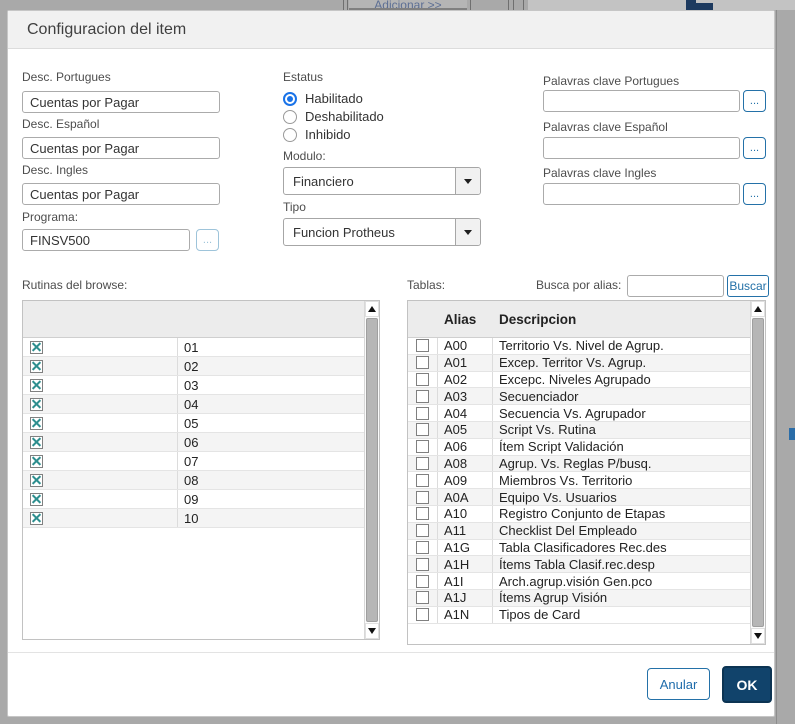  Describe the element at coordinates (675, 286) in the screenshot. I see `busca-alias-input` at that location.